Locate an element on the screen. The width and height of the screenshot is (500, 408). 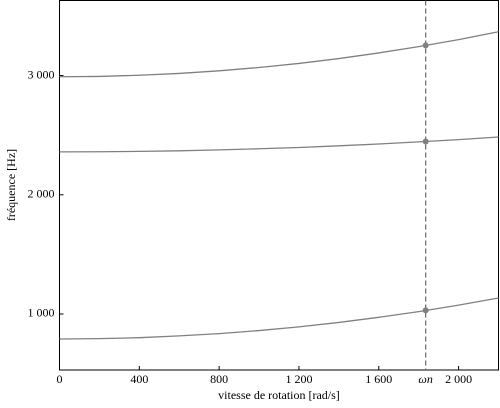
y-tick-label: 3 000 is located at coordinates (41, 74).